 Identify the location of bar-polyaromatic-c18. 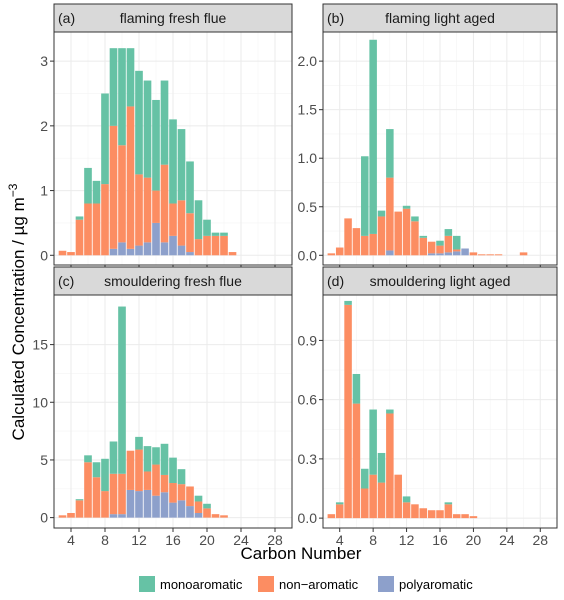
(190, 254).